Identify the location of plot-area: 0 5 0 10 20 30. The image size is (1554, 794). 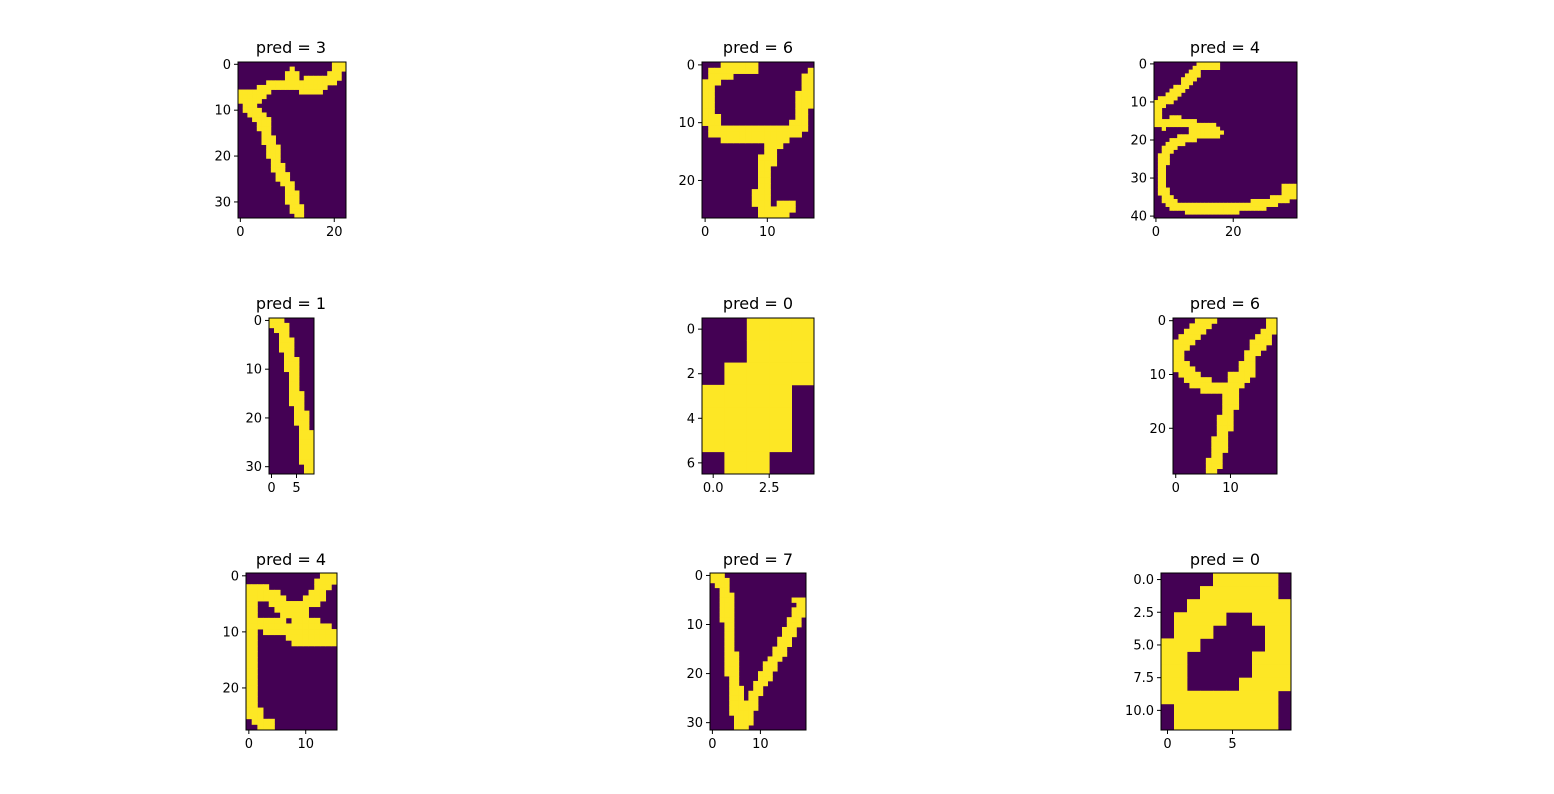
(280, 405).